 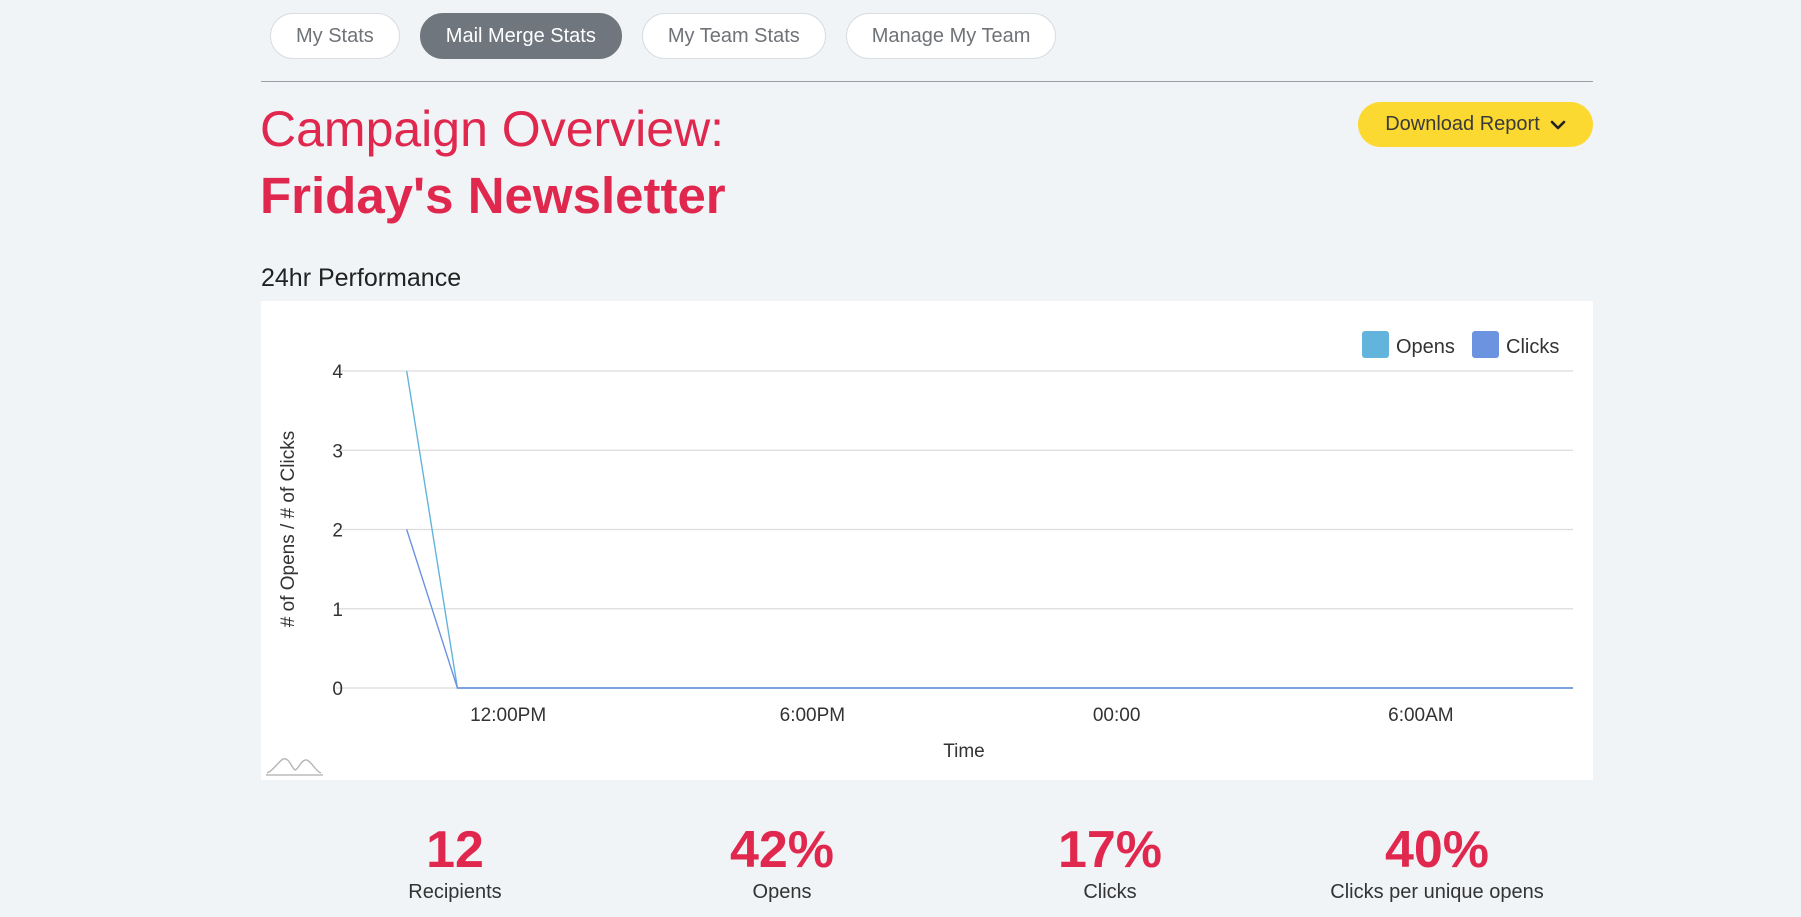 I want to click on tab-manage-my-team: Manage My Team, so click(x=951, y=36).